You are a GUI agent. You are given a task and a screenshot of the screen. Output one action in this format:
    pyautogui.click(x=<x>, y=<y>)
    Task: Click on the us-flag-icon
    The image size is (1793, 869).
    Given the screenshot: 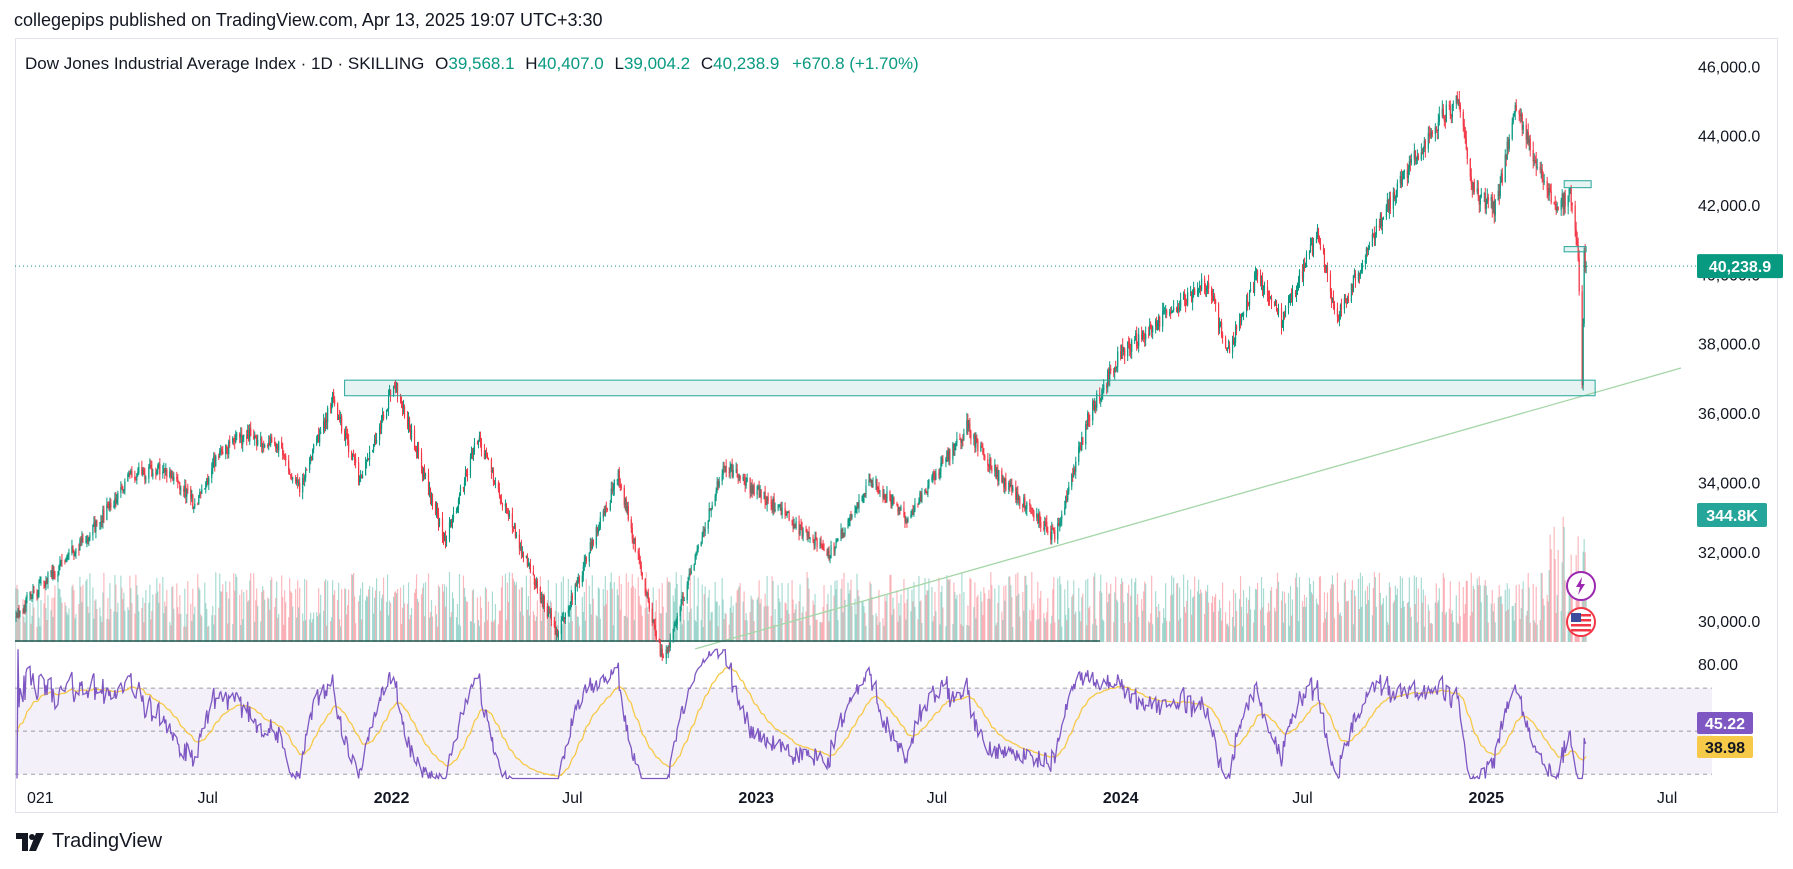 What is the action you would take?
    pyautogui.click(x=1581, y=622)
    